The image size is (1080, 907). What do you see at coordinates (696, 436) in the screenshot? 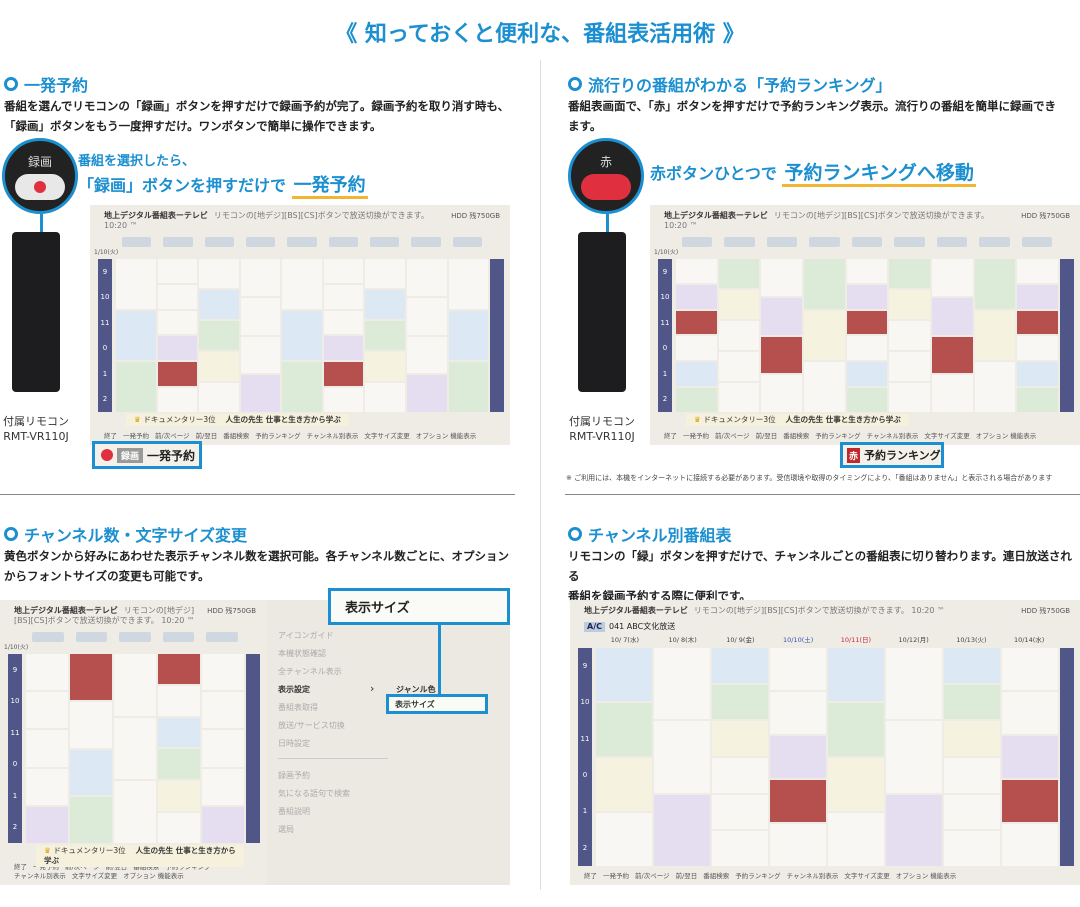
I see `legend-item: 一発予約` at bounding box center [696, 436].